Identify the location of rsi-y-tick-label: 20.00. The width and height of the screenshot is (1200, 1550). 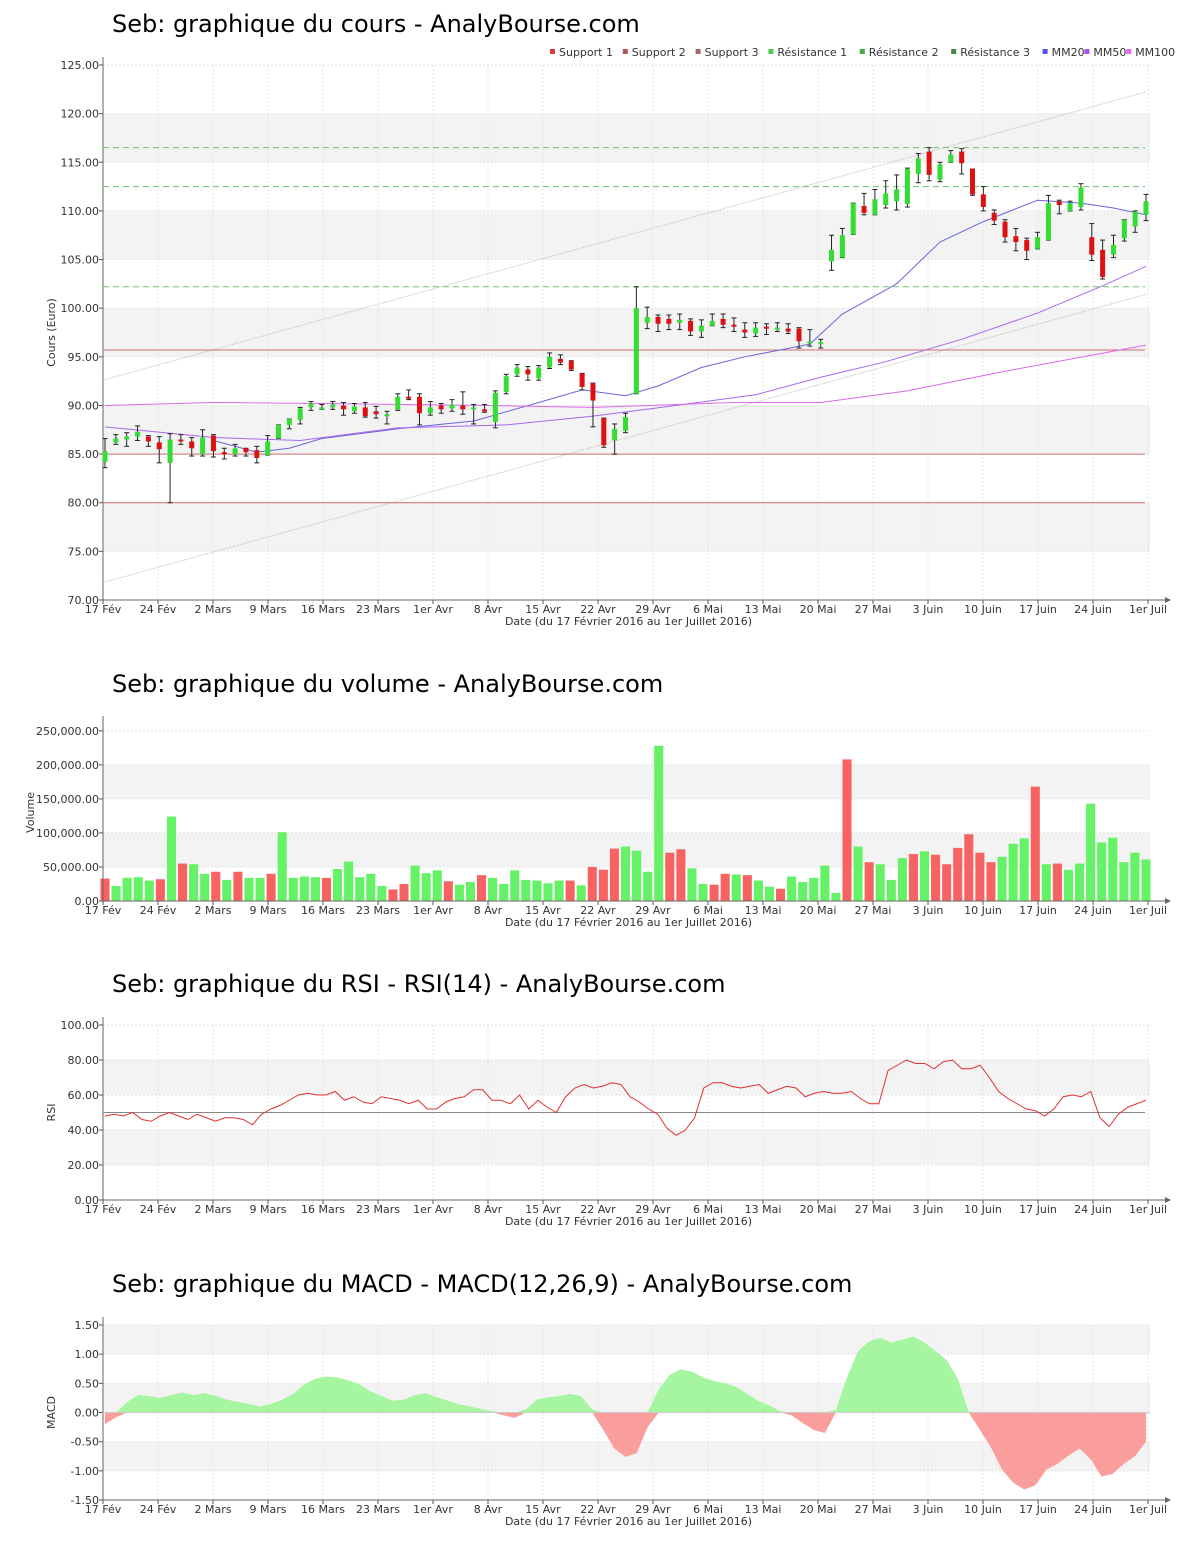
(84, 1165).